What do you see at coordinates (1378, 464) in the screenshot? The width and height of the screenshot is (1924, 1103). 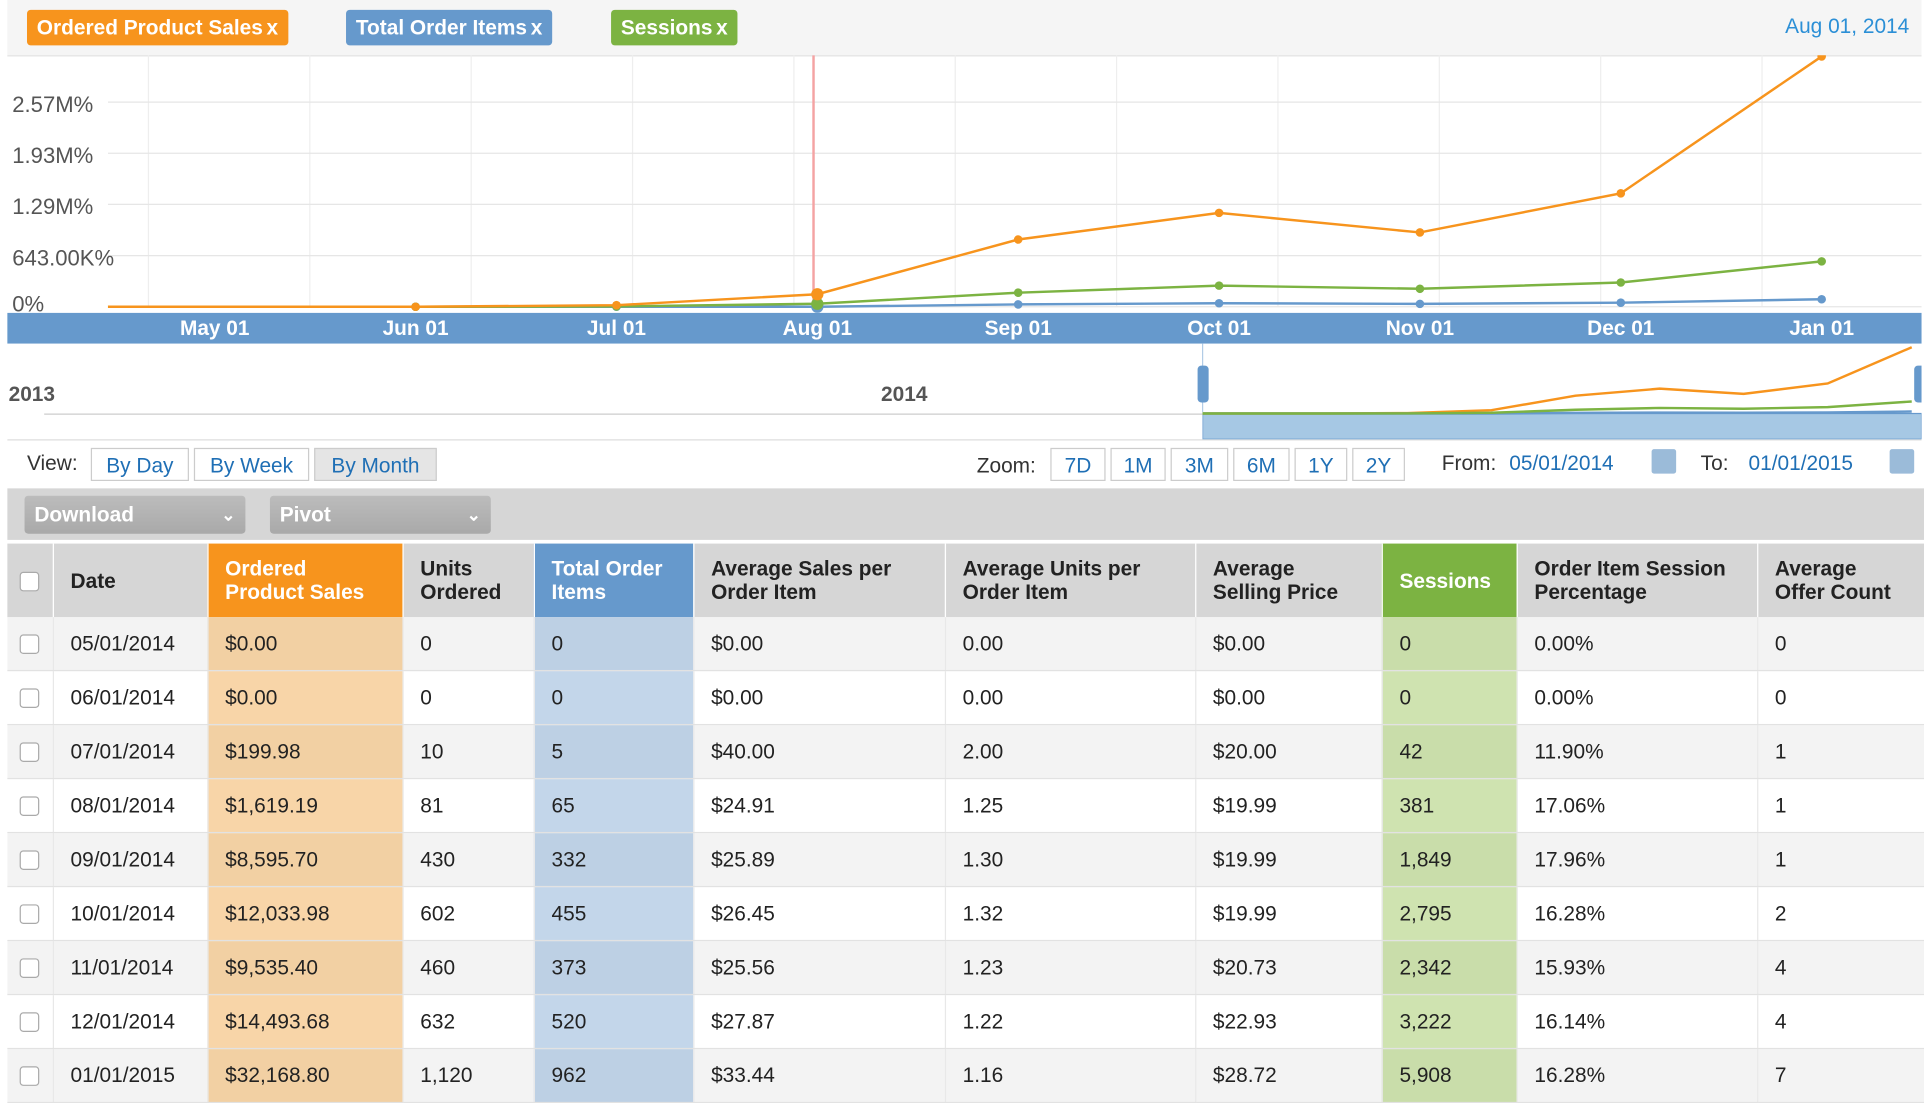 I see `zoom-2y-button: 2Y` at bounding box center [1378, 464].